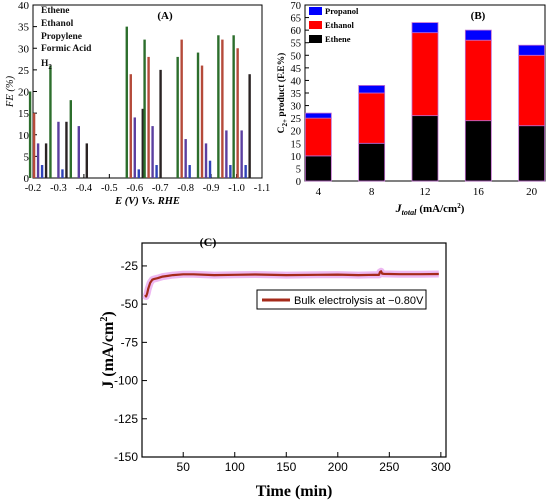 Image resolution: width=550 pixels, height=502 pixels. What do you see at coordinates (298, 182) in the screenshot?
I see `y-tick-label-b: 0` at bounding box center [298, 182].